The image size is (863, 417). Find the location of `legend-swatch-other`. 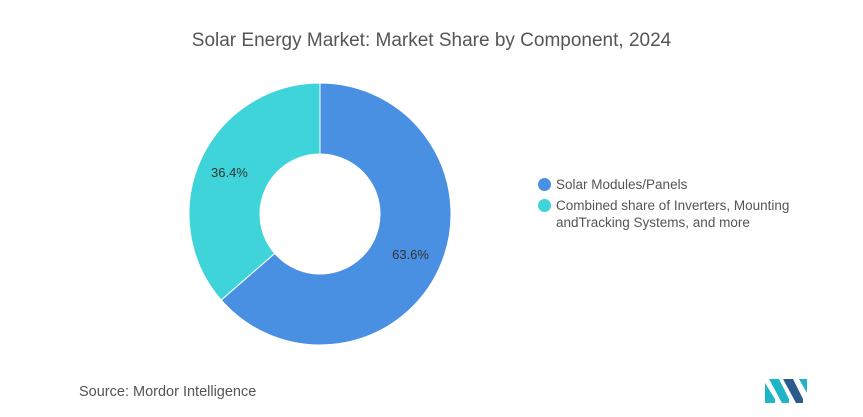

legend-swatch-other is located at coordinates (544, 205).